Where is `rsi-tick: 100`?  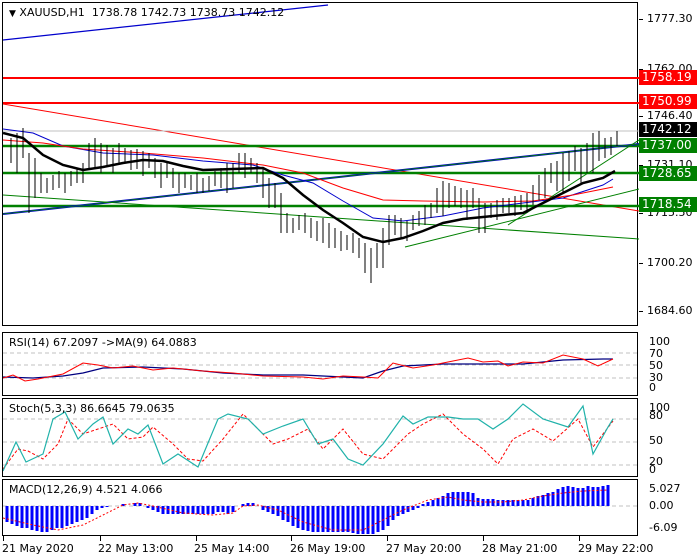
rsi-tick: 100 is located at coordinates (659, 341).